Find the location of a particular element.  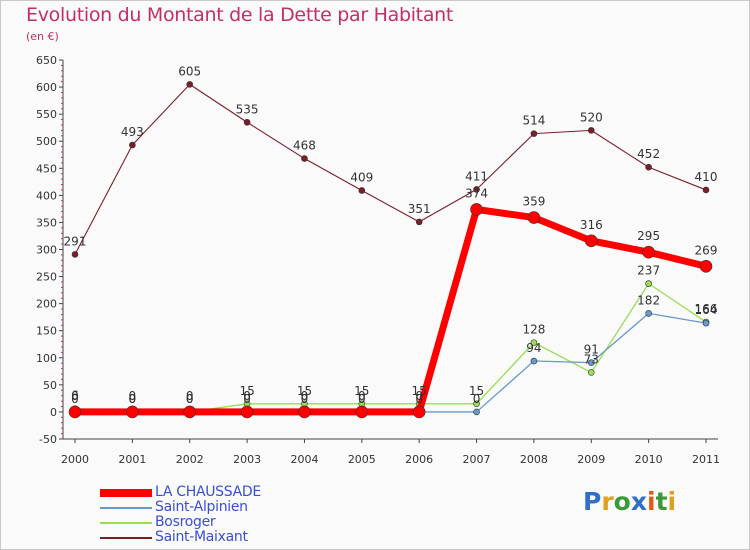

y-tick-label: 350 is located at coordinates (46, 222).